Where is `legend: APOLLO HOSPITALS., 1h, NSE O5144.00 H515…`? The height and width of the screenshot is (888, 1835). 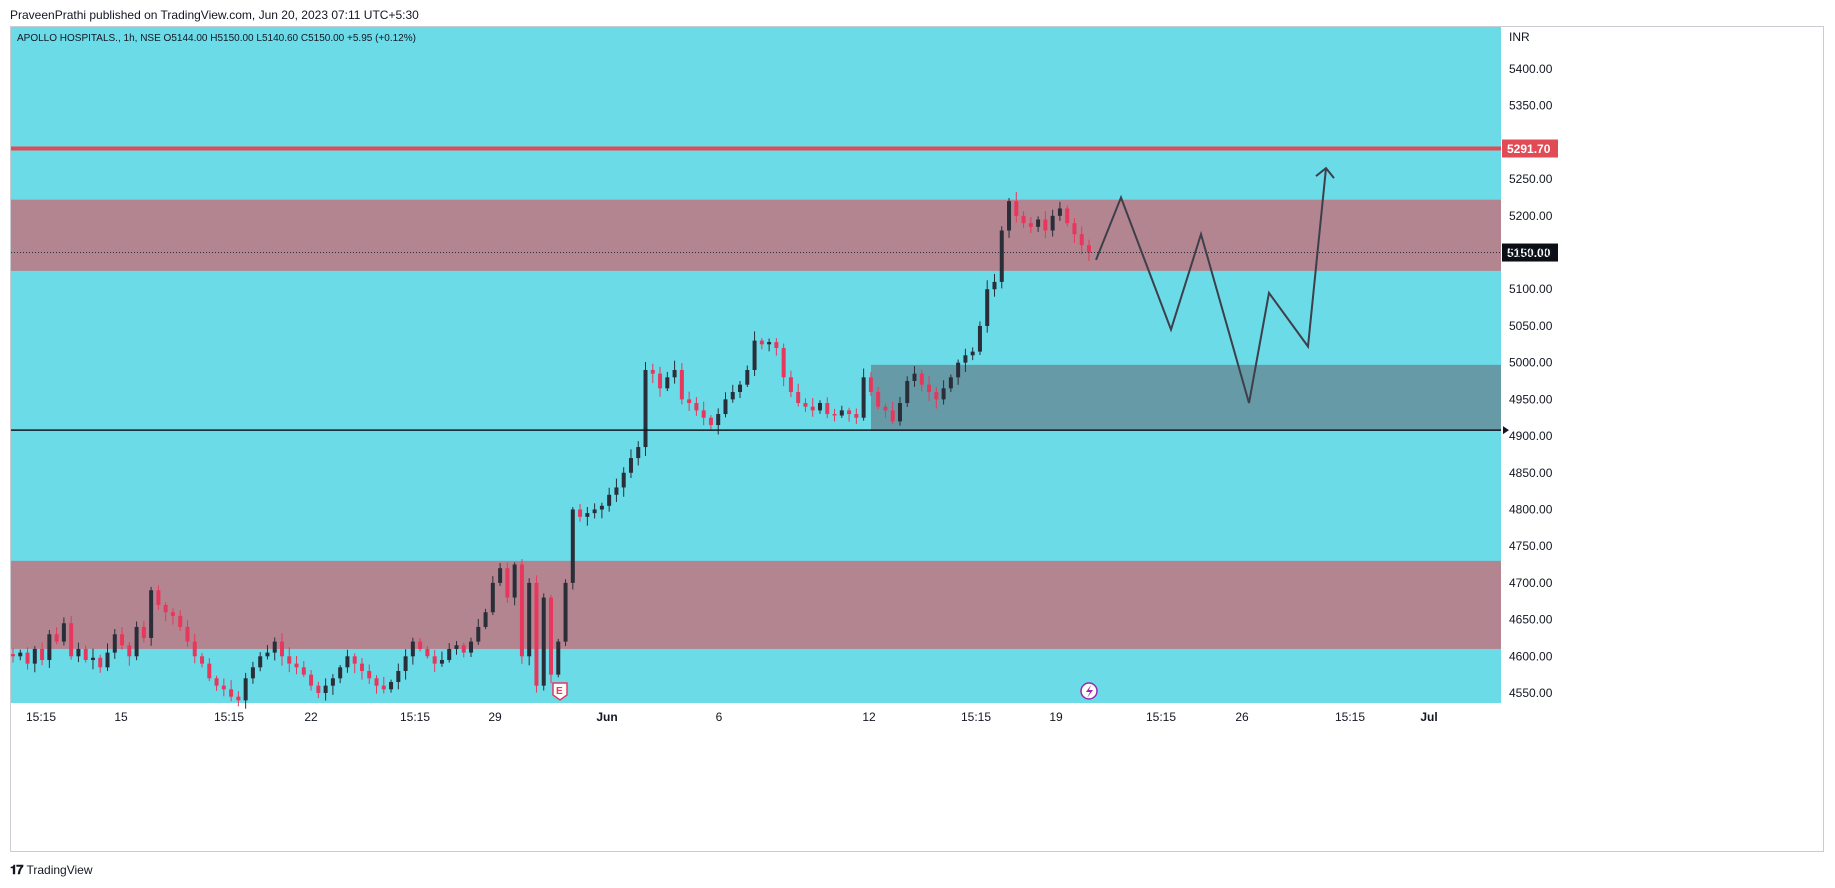
legend: APOLLO HOSPITALS., 1h, NSE O5144.00 H515… is located at coordinates (216, 38).